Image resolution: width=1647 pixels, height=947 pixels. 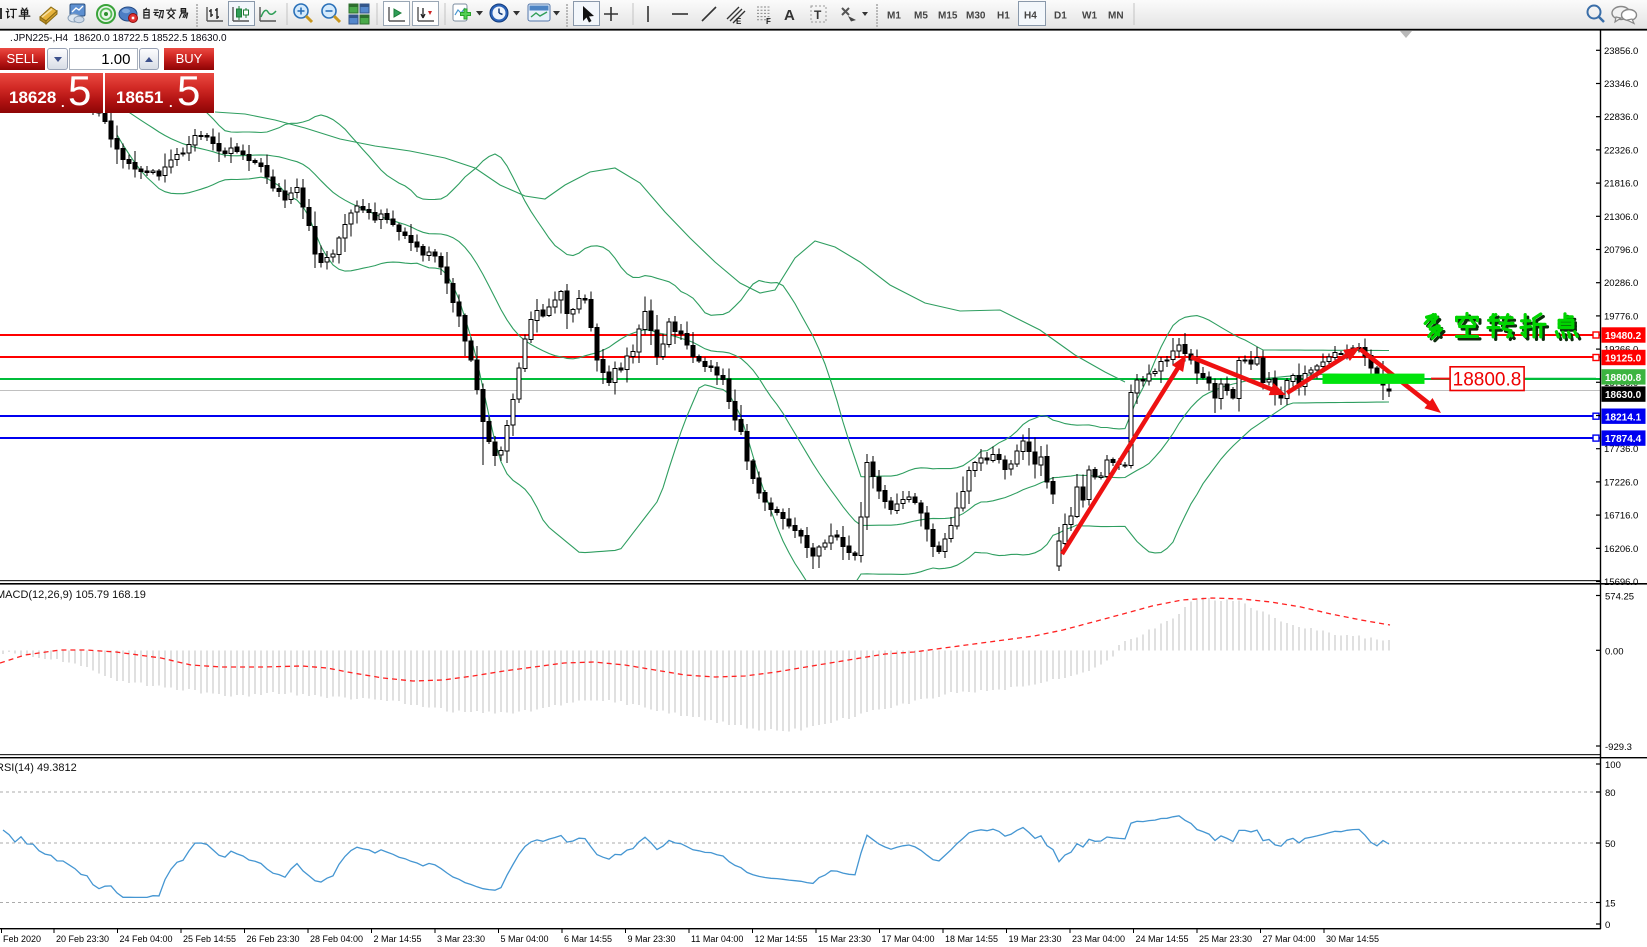 What do you see at coordinates (948, 16) in the screenshot?
I see `svg-text: M15` at bounding box center [948, 16].